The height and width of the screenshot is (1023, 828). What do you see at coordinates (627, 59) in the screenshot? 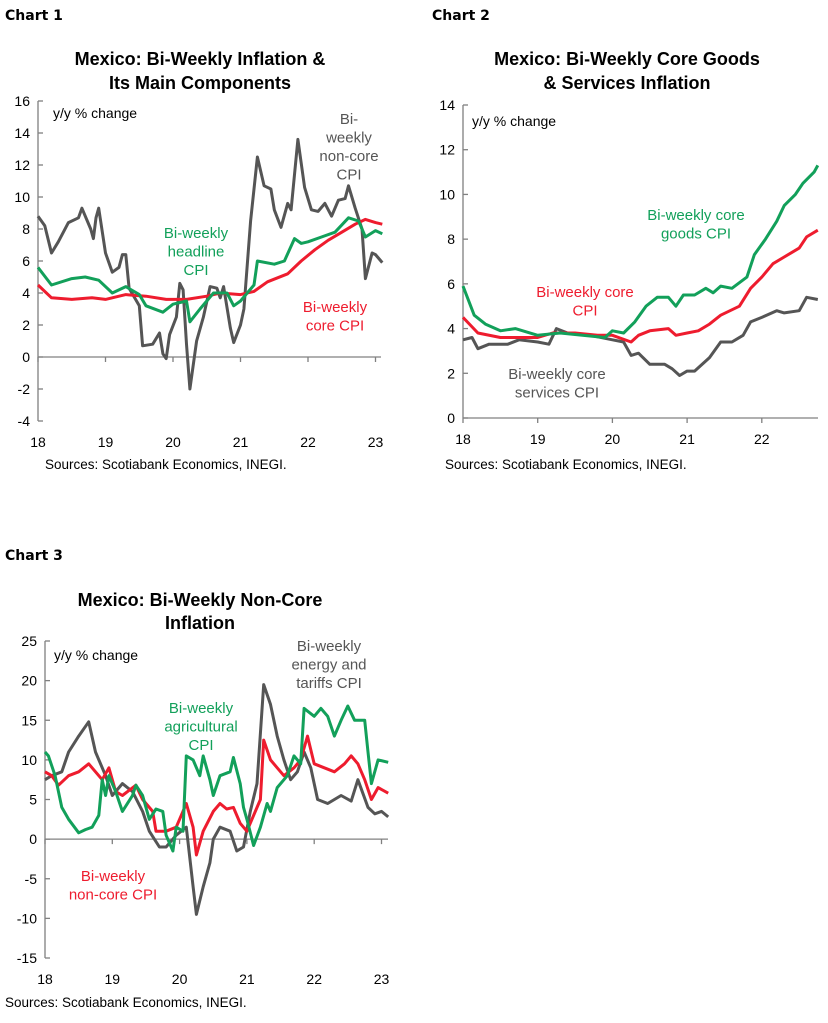
I see `chart-title-line-1: Mexico: Bi-Weekly Core Goods` at bounding box center [627, 59].